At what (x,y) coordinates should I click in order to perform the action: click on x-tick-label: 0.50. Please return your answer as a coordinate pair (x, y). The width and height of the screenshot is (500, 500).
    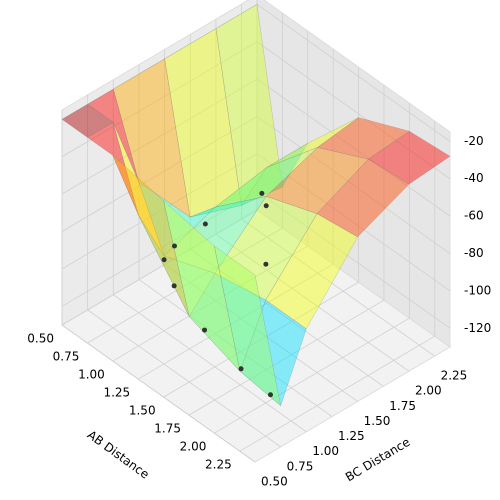
    Looking at the image, I should click on (40, 339).